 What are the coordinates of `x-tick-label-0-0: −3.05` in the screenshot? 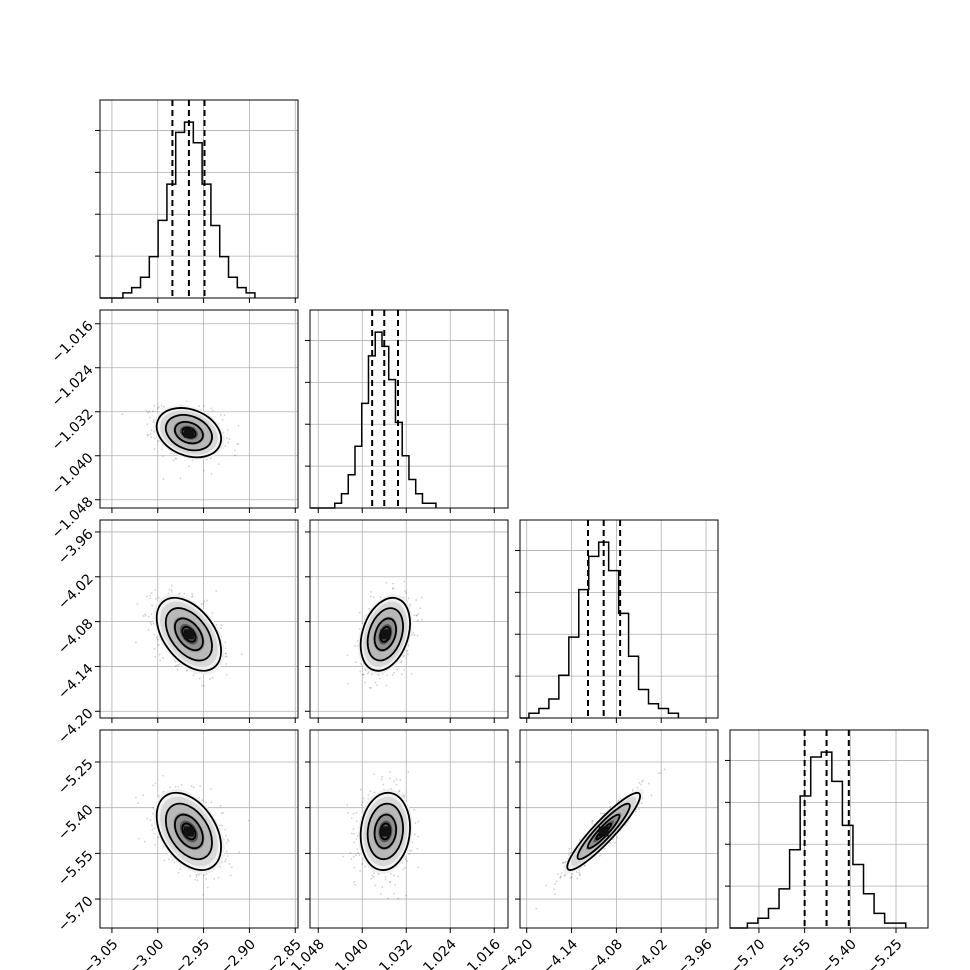 It's located at (101, 953).